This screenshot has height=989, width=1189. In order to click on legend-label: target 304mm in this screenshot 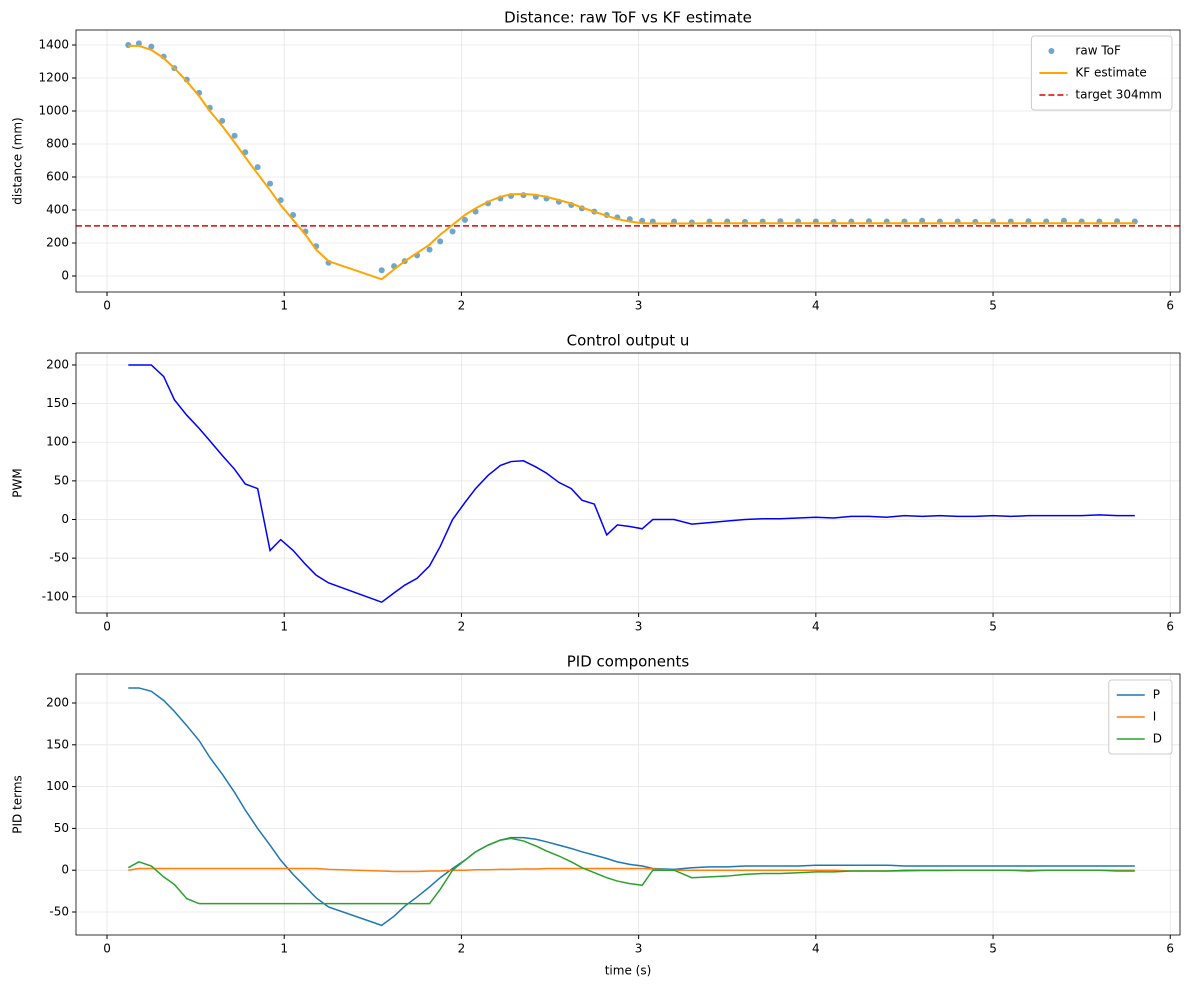, I will do `click(1118, 95)`.